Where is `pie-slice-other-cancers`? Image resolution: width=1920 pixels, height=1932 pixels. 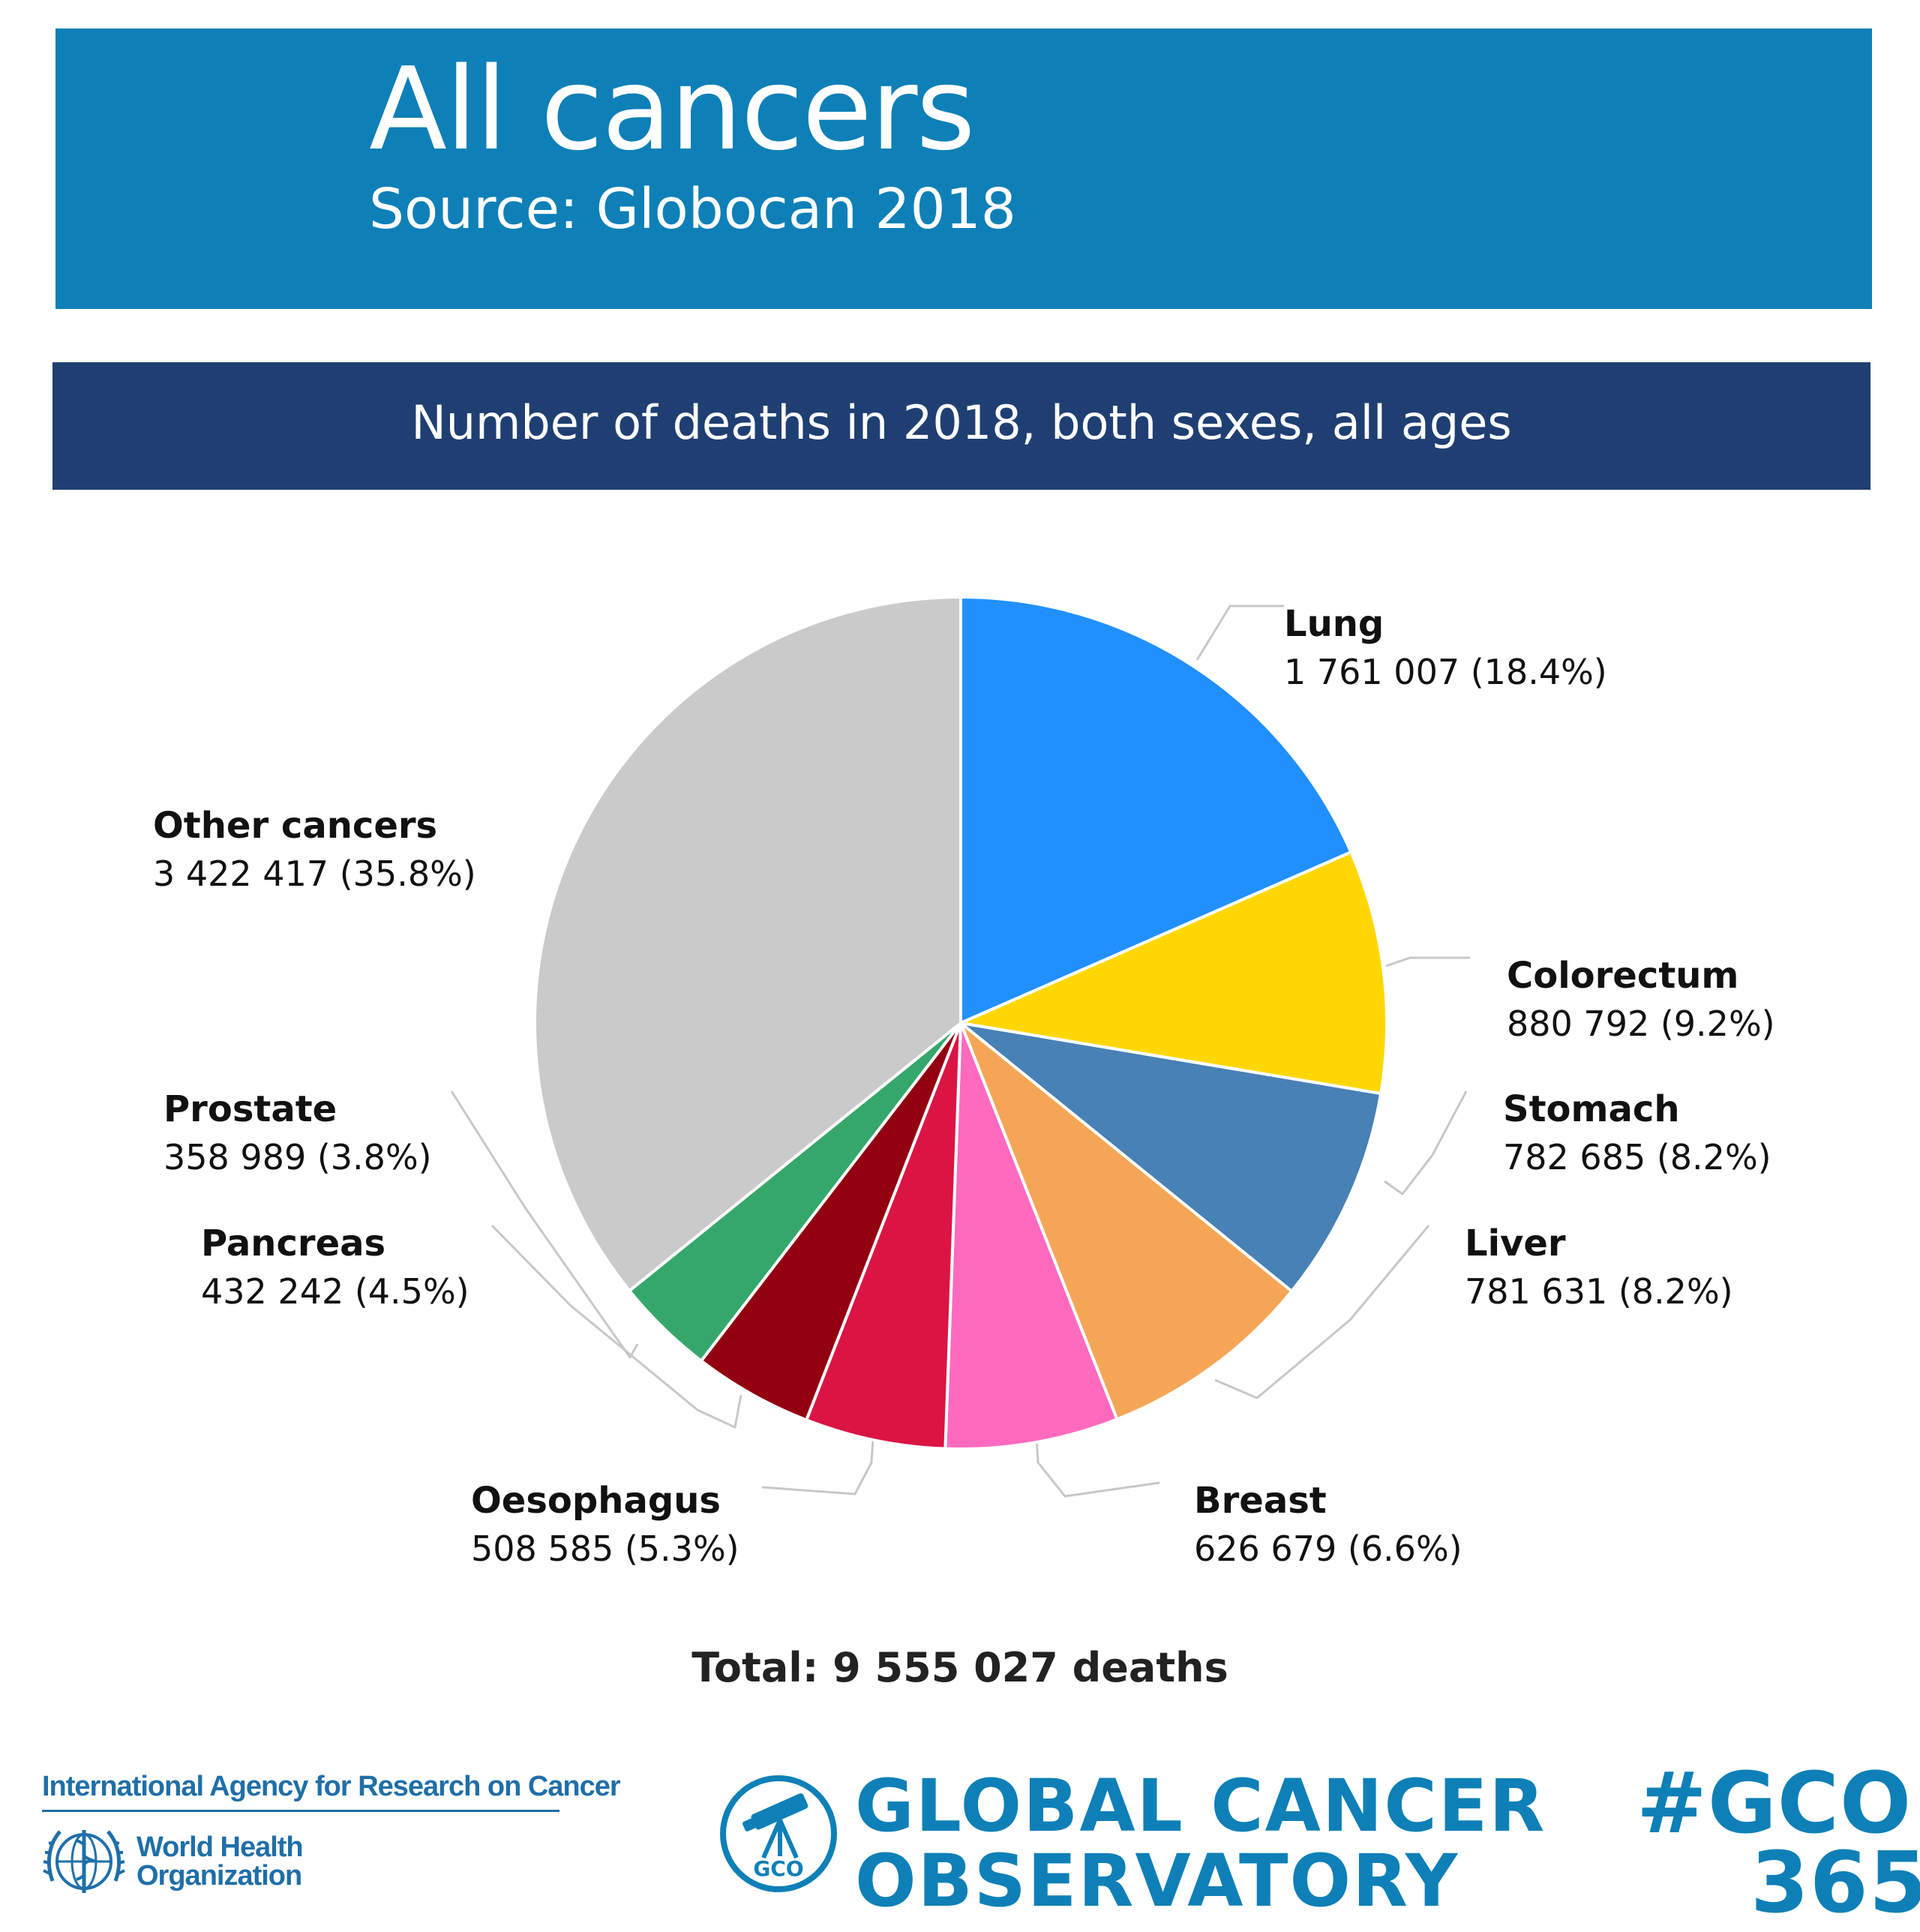 pie-slice-other-cancers is located at coordinates (747, 944).